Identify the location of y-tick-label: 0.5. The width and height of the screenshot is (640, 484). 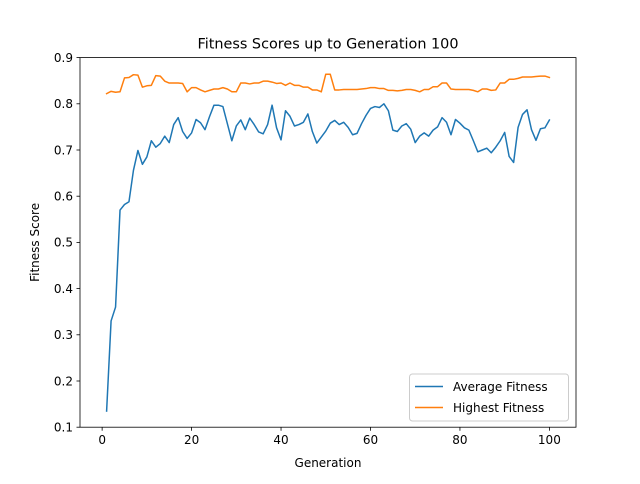
(63, 243).